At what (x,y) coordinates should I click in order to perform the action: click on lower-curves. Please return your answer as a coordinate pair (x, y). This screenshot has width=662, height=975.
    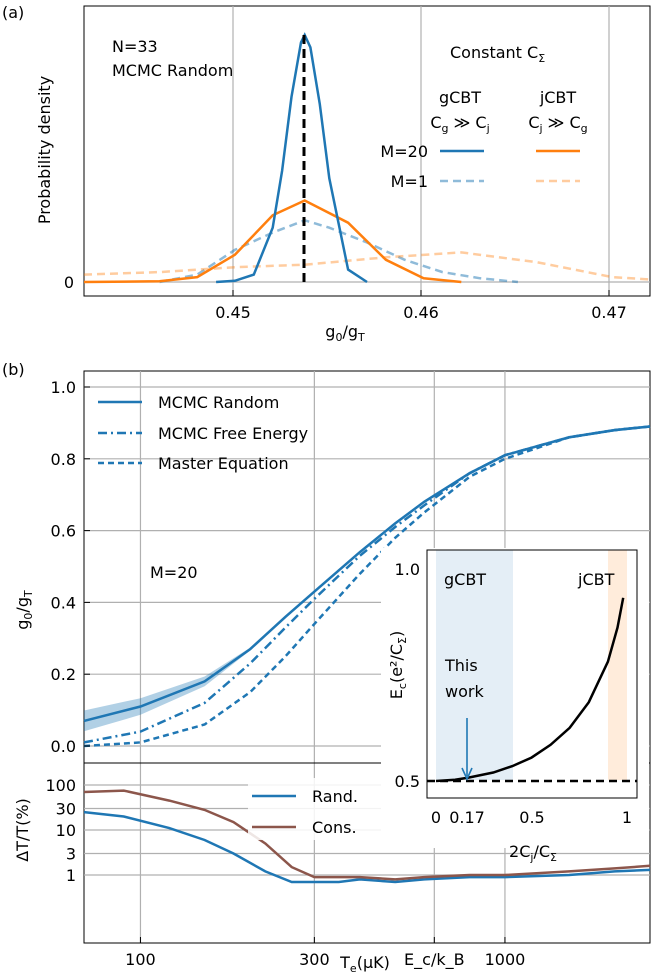
    Looking at the image, I should click on (367, 836).